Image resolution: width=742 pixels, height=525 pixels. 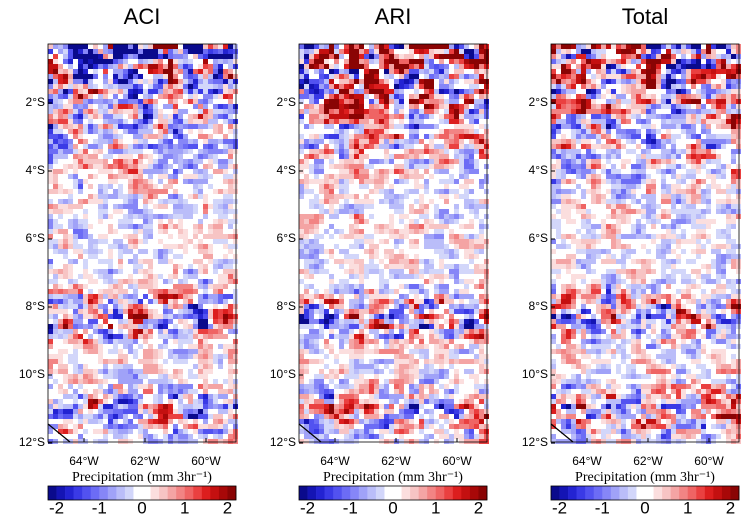 I want to click on colorbar-cell, so click(x=78, y=493).